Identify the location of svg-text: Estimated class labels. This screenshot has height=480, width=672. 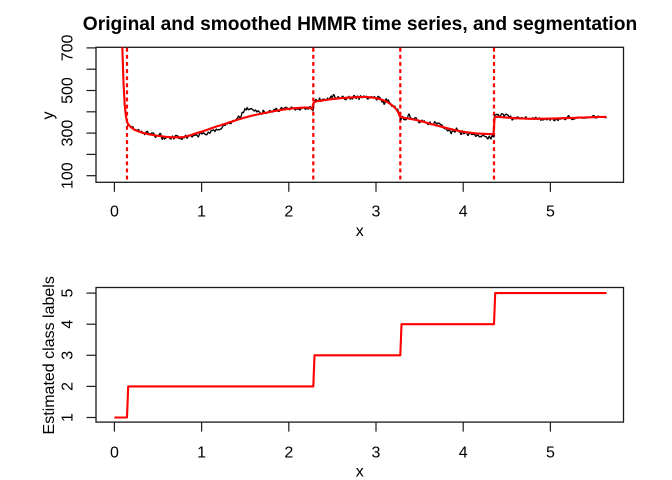
(49, 355).